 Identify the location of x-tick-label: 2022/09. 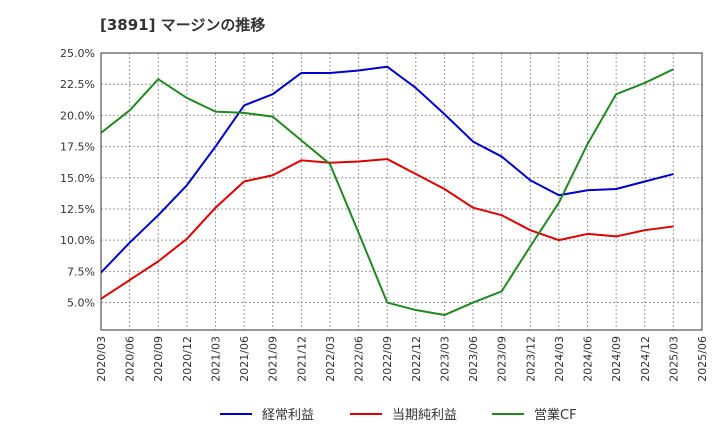
(387, 359).